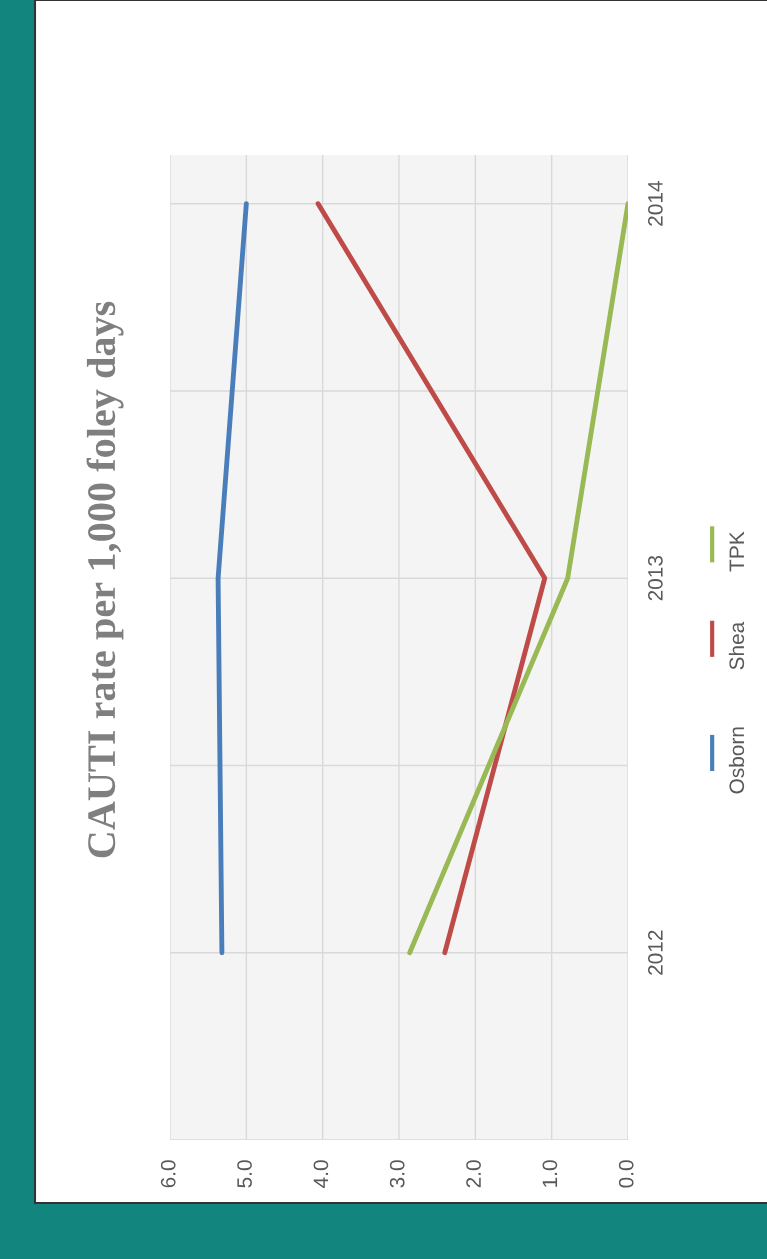 This screenshot has width=767, height=1259. What do you see at coordinates (550, 1173) in the screenshot?
I see `x-tick-label: 1.0` at bounding box center [550, 1173].